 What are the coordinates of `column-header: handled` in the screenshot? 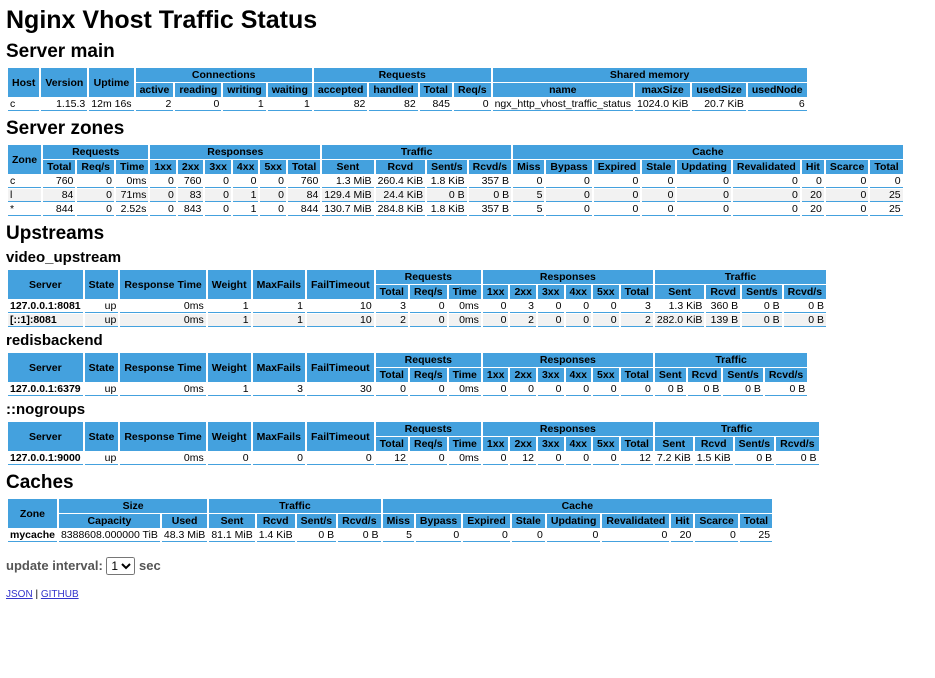 It's located at (393, 90).